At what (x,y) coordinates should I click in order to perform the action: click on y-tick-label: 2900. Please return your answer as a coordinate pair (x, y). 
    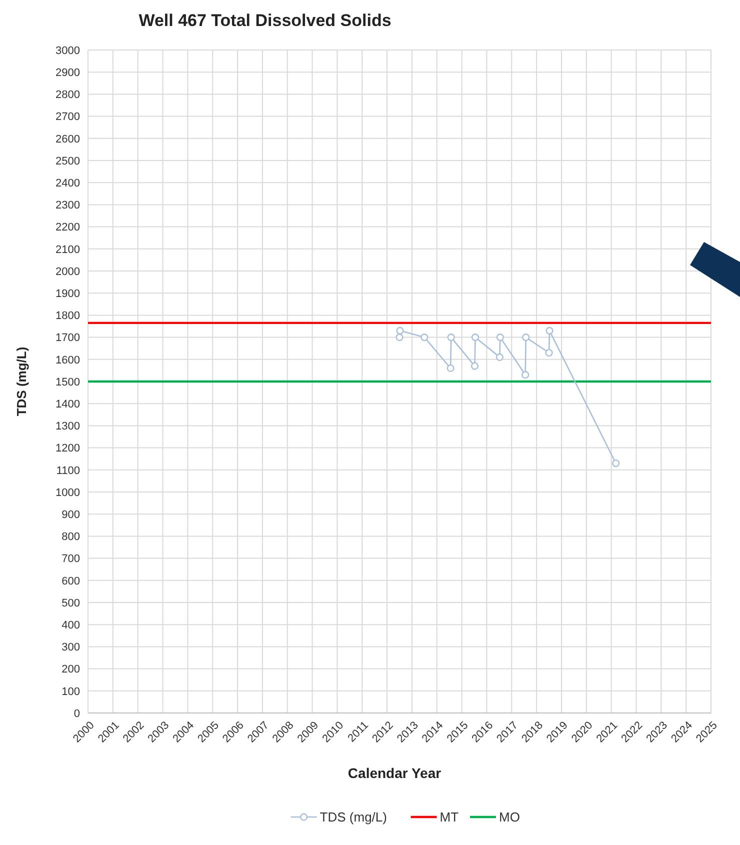
    Looking at the image, I should click on (68, 72).